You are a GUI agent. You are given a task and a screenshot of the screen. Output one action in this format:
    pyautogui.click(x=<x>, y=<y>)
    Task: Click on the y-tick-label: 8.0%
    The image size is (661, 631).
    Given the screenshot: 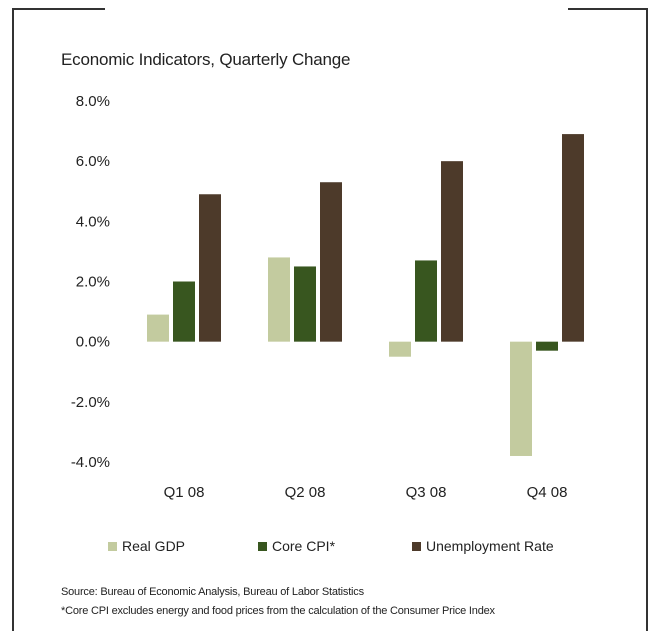 What is the action you would take?
    pyautogui.click(x=93, y=101)
    